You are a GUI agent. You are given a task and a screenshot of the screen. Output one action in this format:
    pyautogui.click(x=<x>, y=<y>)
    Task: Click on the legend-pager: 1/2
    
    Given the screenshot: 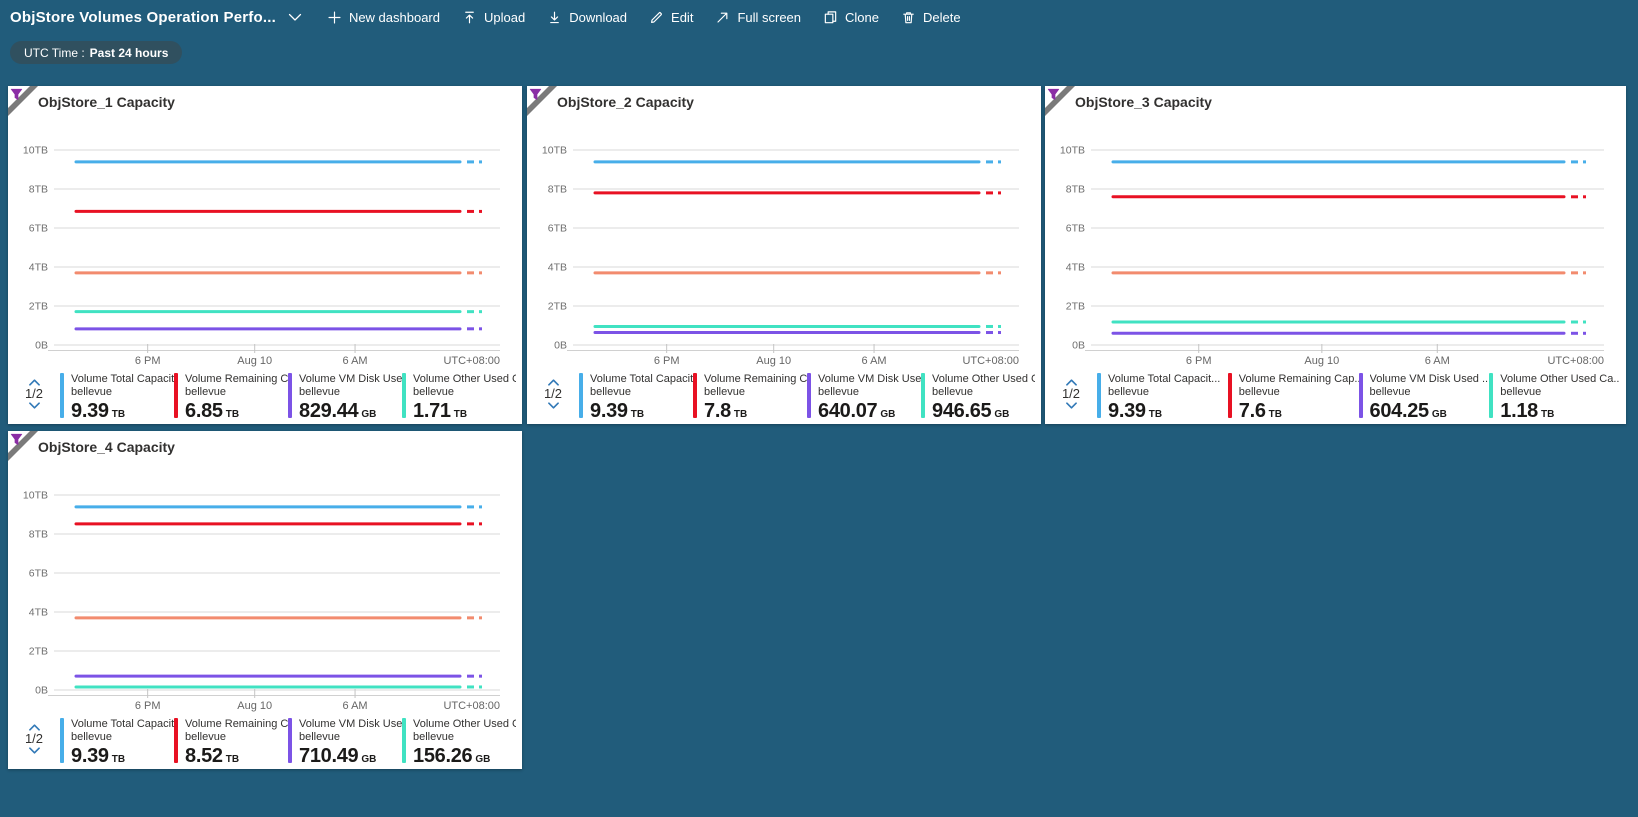 What is the action you would take?
    pyautogui.click(x=1071, y=391)
    